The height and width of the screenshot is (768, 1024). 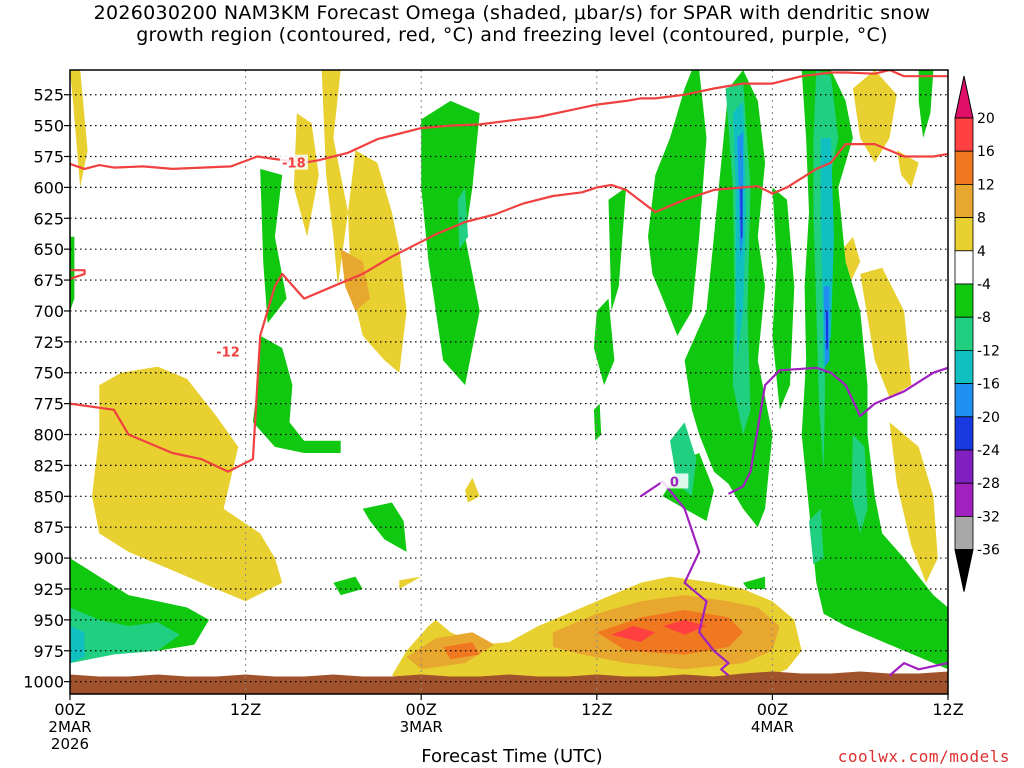 What do you see at coordinates (48, 527) in the screenshot?
I see `y-tick-label-875: 875` at bounding box center [48, 527].